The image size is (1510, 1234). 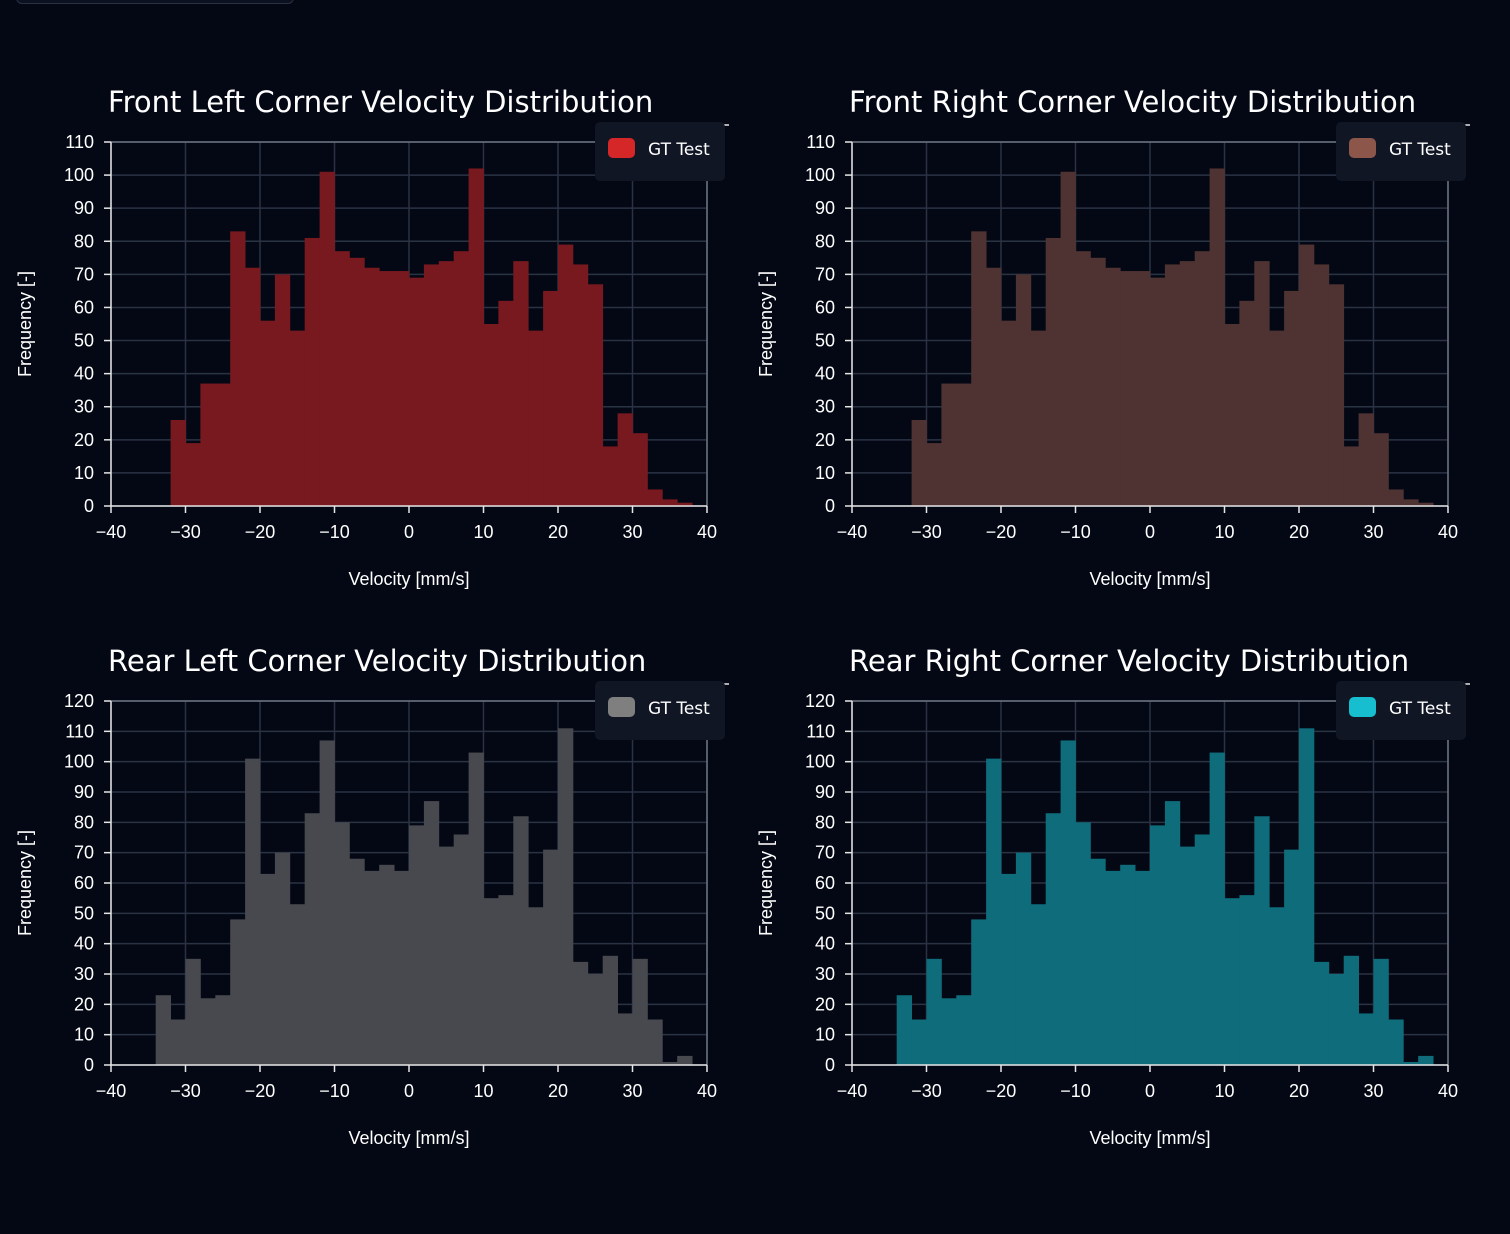 What do you see at coordinates (926, 1091) in the screenshot?
I see `x-tick-label: −30` at bounding box center [926, 1091].